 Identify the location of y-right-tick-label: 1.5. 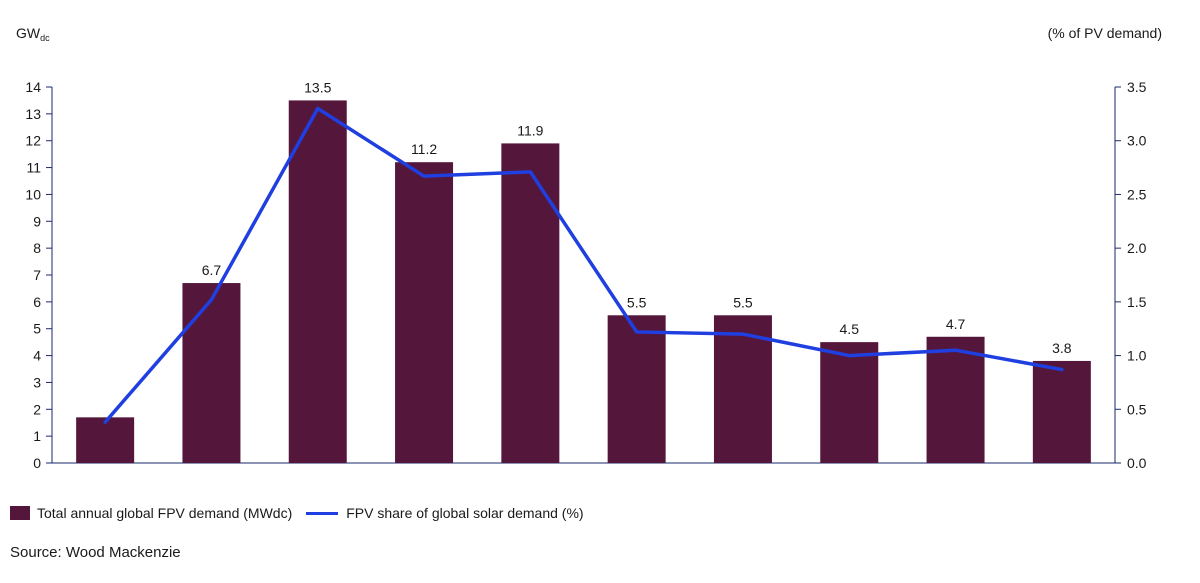
(1137, 302).